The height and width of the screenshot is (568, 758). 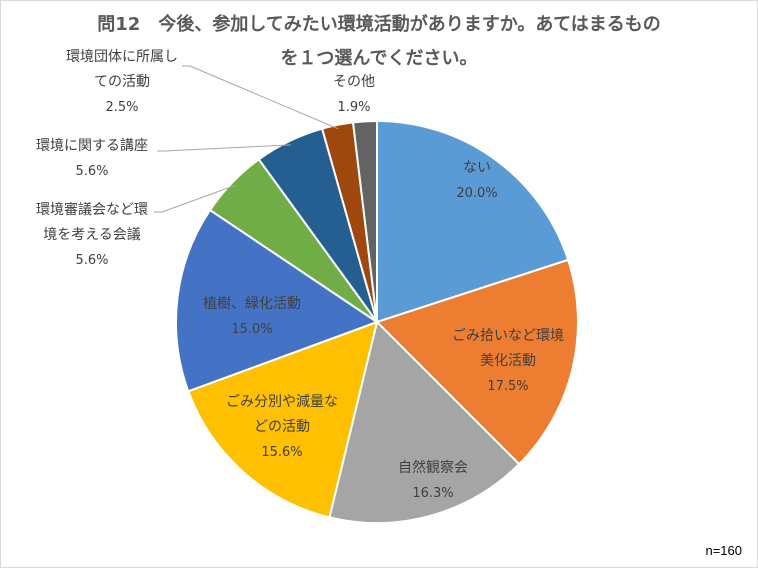 I want to click on slice-category-label-8: 環境団体に所属し, so click(x=122, y=57).